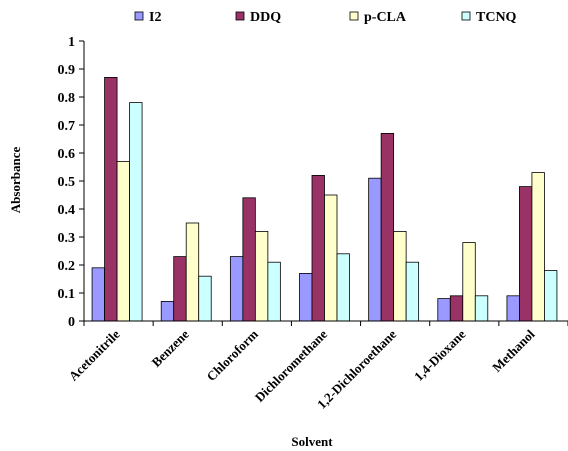 This screenshot has width=568, height=451. I want to click on y-tick-label: 0.9, so click(67, 70).